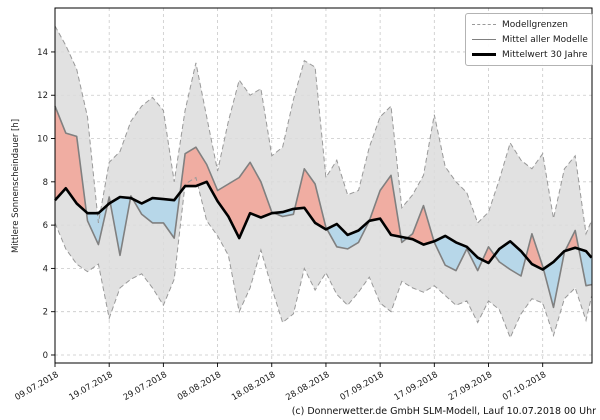  What do you see at coordinates (253, 386) in the screenshot?
I see `x-tick-label: 18.08.2018` at bounding box center [253, 386].